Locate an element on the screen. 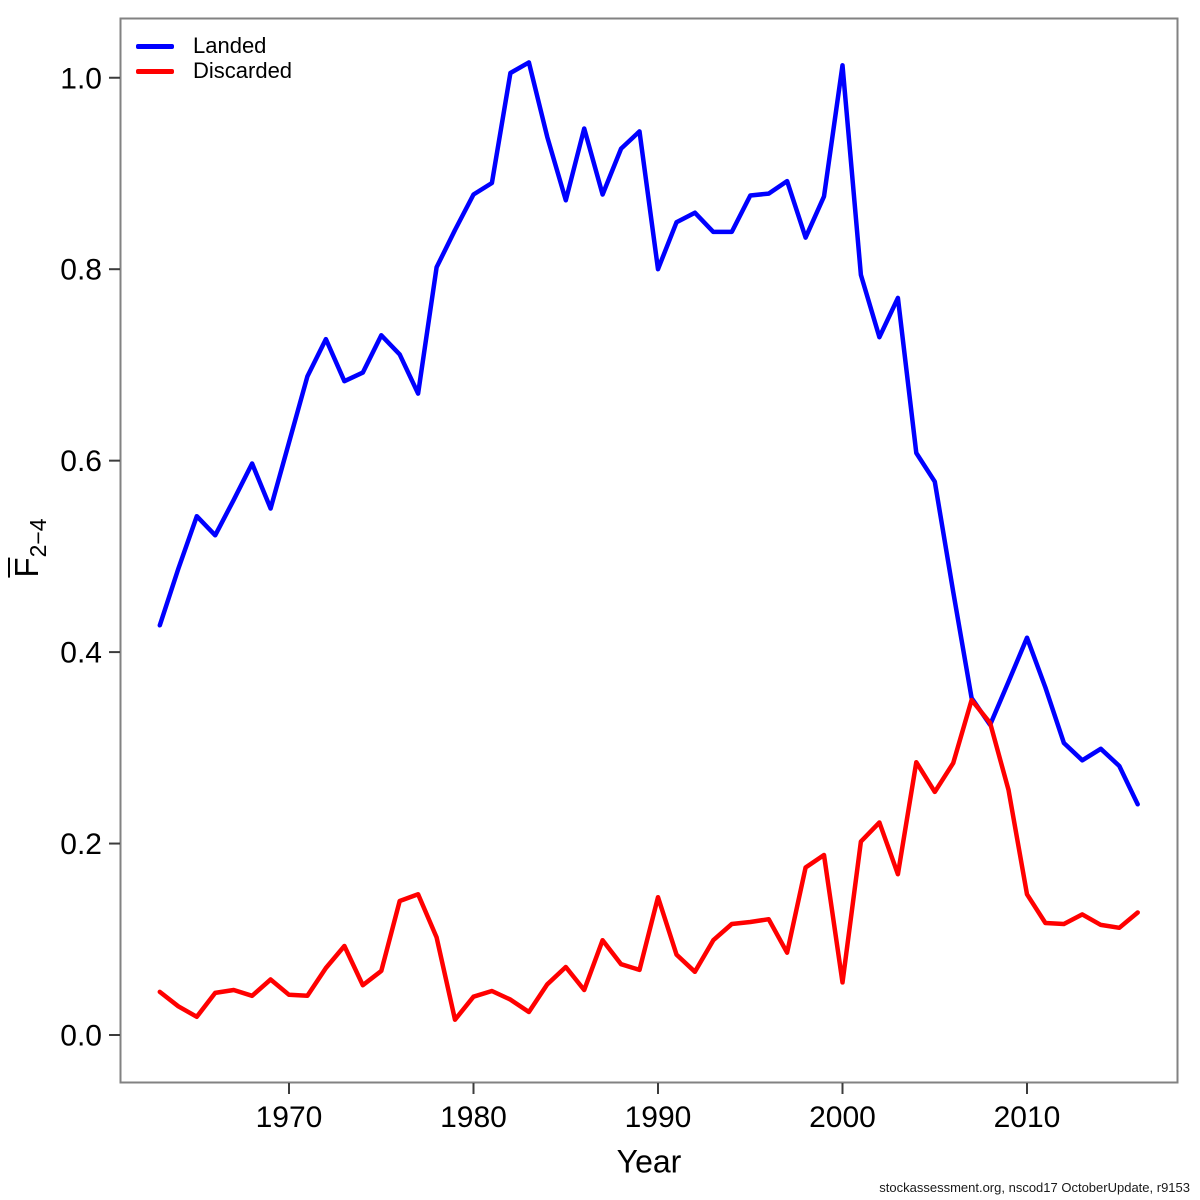 The height and width of the screenshot is (1200, 1200). x-tick-label: 2010 is located at coordinates (1027, 1117).